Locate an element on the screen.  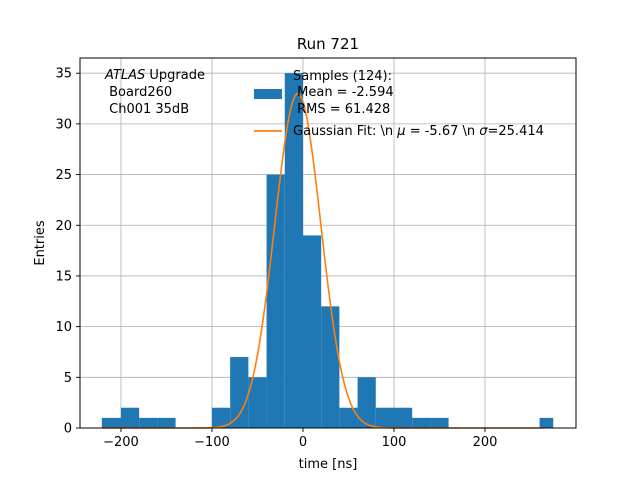
y-tick-label: 5 is located at coordinates (68, 378).